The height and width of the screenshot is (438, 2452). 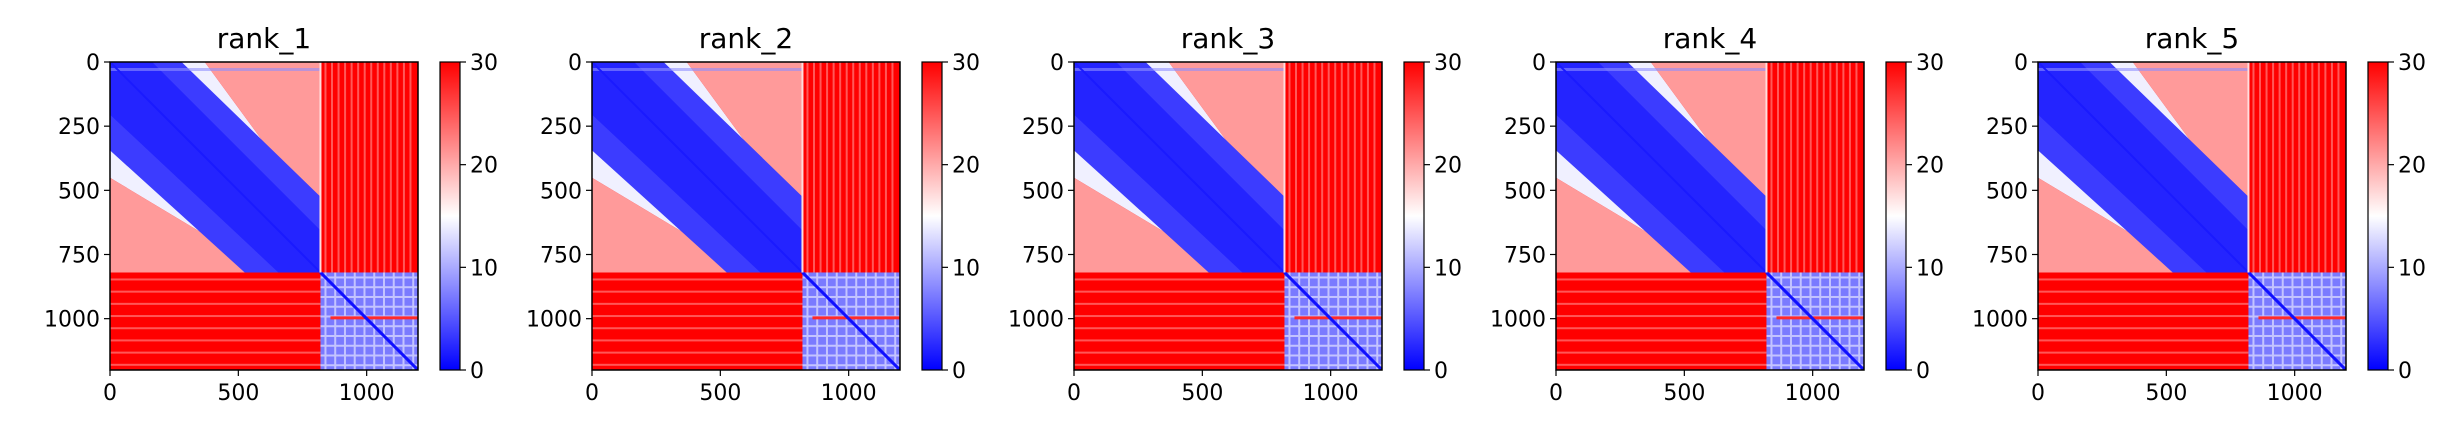 I want to click on chart-title: rank_4, so click(x=1710, y=38).